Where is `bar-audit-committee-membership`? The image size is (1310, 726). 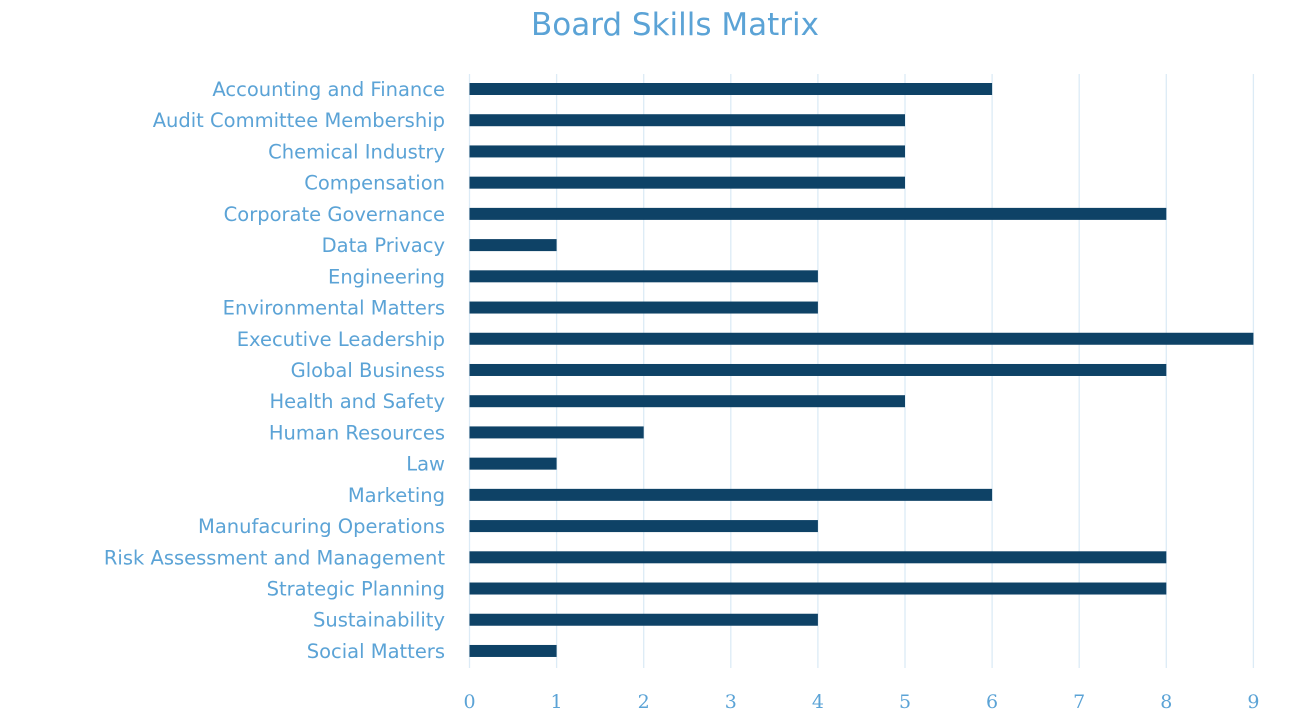 bar-audit-committee-membership is located at coordinates (687, 120).